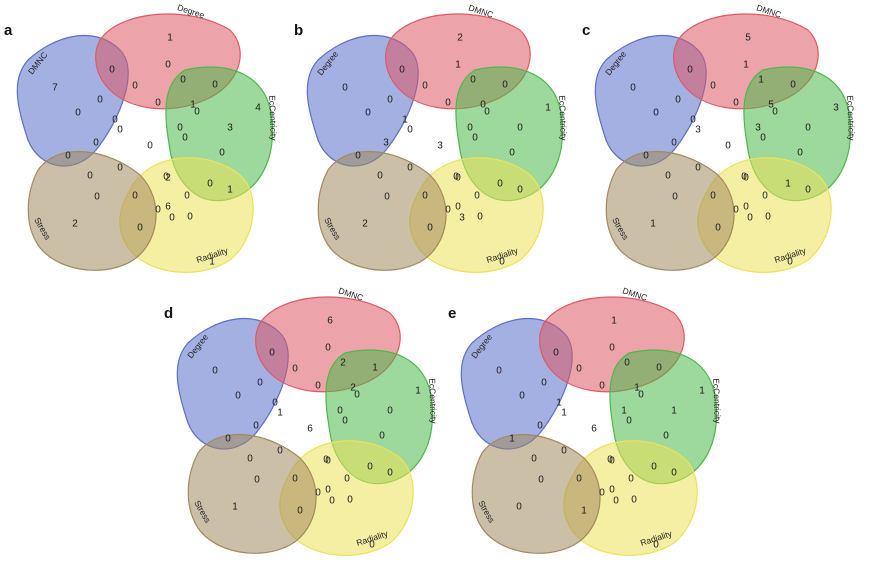 Image resolution: width=870 pixels, height=566 pixels. I want to click on set-label-green: EcCentricity, so click(433, 401).